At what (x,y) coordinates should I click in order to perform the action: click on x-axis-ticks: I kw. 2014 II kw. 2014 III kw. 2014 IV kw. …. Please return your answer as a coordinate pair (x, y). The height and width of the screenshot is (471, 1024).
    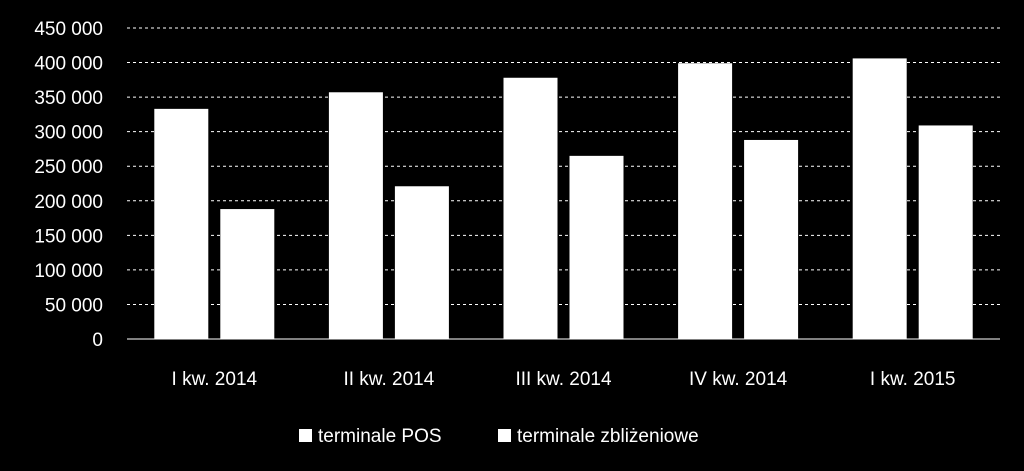
    Looking at the image, I should click on (564, 379).